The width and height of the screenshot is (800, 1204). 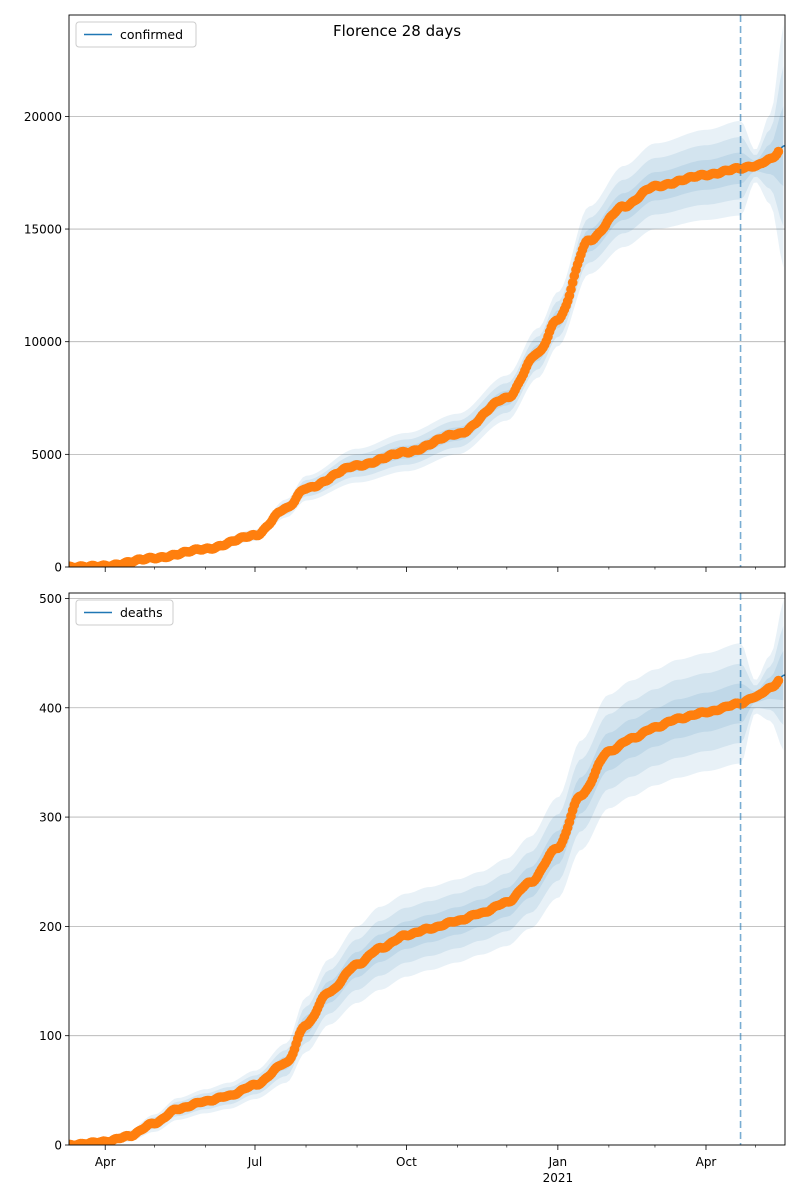 What do you see at coordinates (406, 1162) in the screenshot?
I see `x-tick-label: Oct` at bounding box center [406, 1162].